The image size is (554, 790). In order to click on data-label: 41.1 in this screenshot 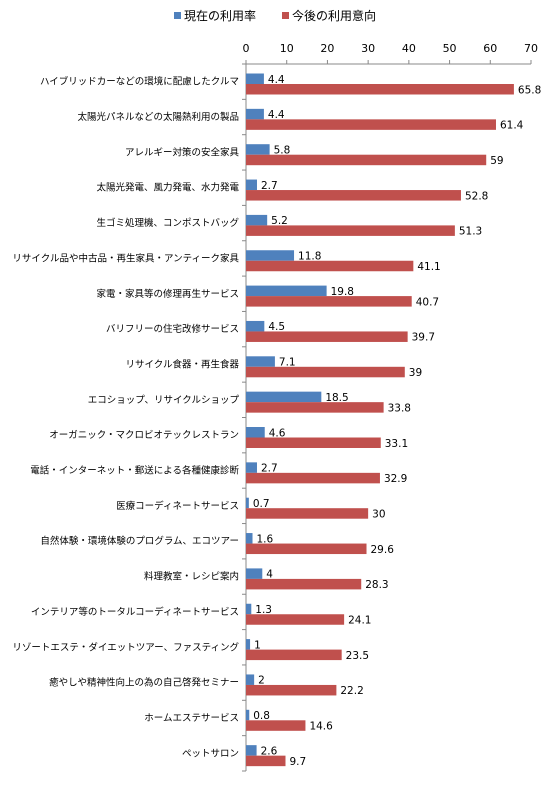, I will do `click(428, 267)`.